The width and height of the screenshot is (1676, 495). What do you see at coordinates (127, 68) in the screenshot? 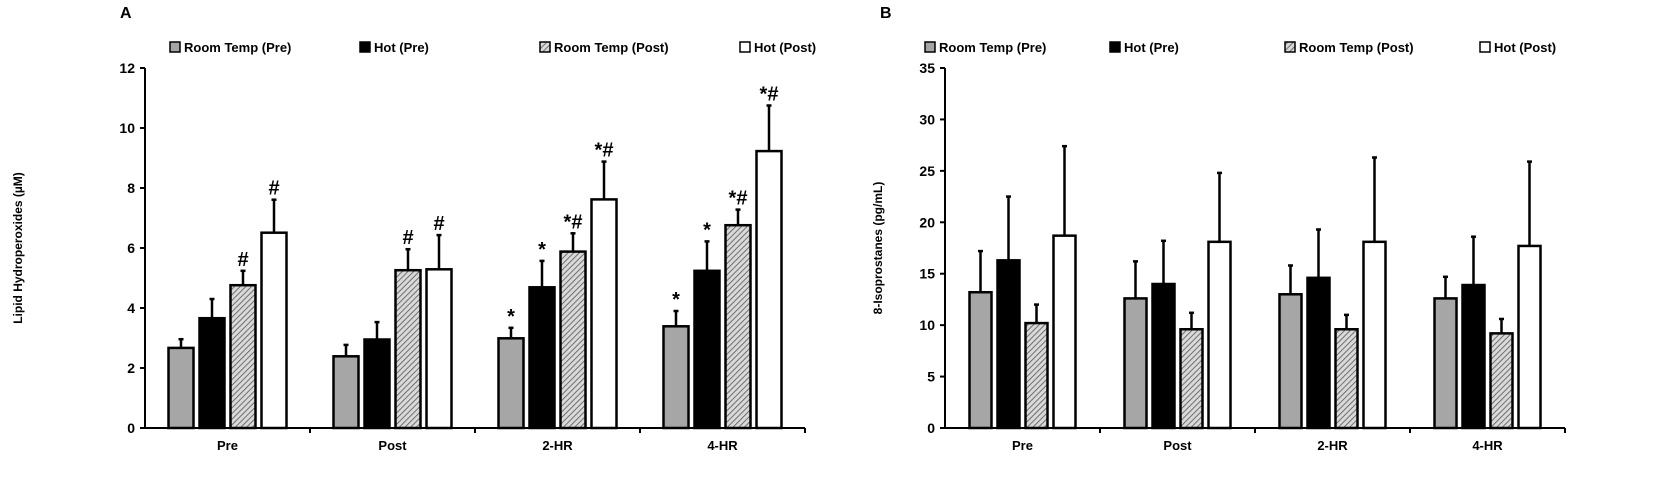
I see `y-tick-label: 12` at bounding box center [127, 68].